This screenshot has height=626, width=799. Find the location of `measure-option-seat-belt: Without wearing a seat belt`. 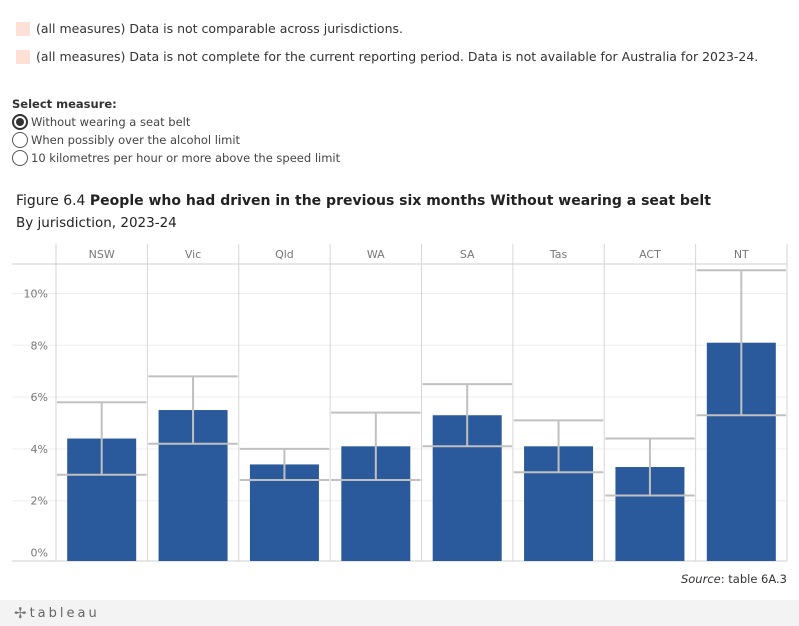

measure-option-seat-belt: Without wearing a seat belt is located at coordinates (101, 122).